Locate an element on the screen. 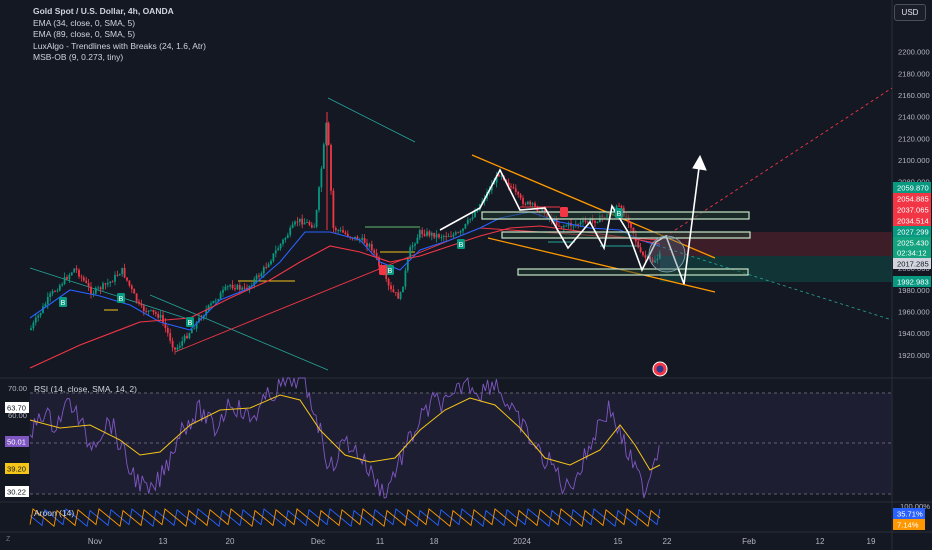 The image size is (932, 550). aroon-badge-text: 7.14% is located at coordinates (908, 525).